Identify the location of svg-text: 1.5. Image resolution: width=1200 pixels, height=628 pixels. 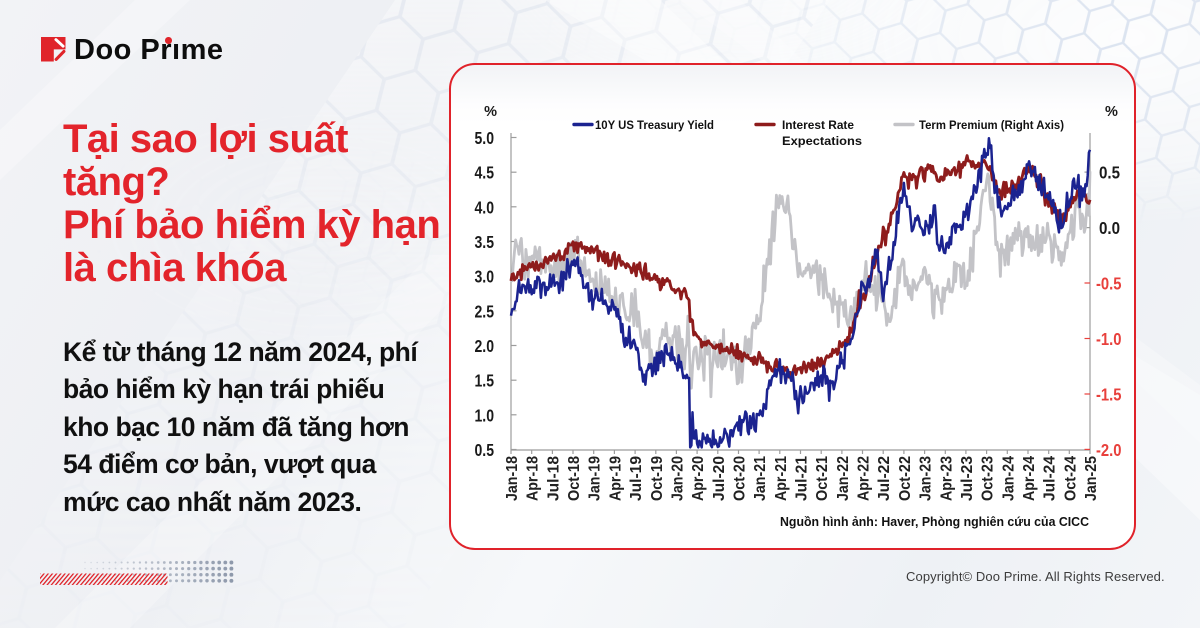
(485, 381).